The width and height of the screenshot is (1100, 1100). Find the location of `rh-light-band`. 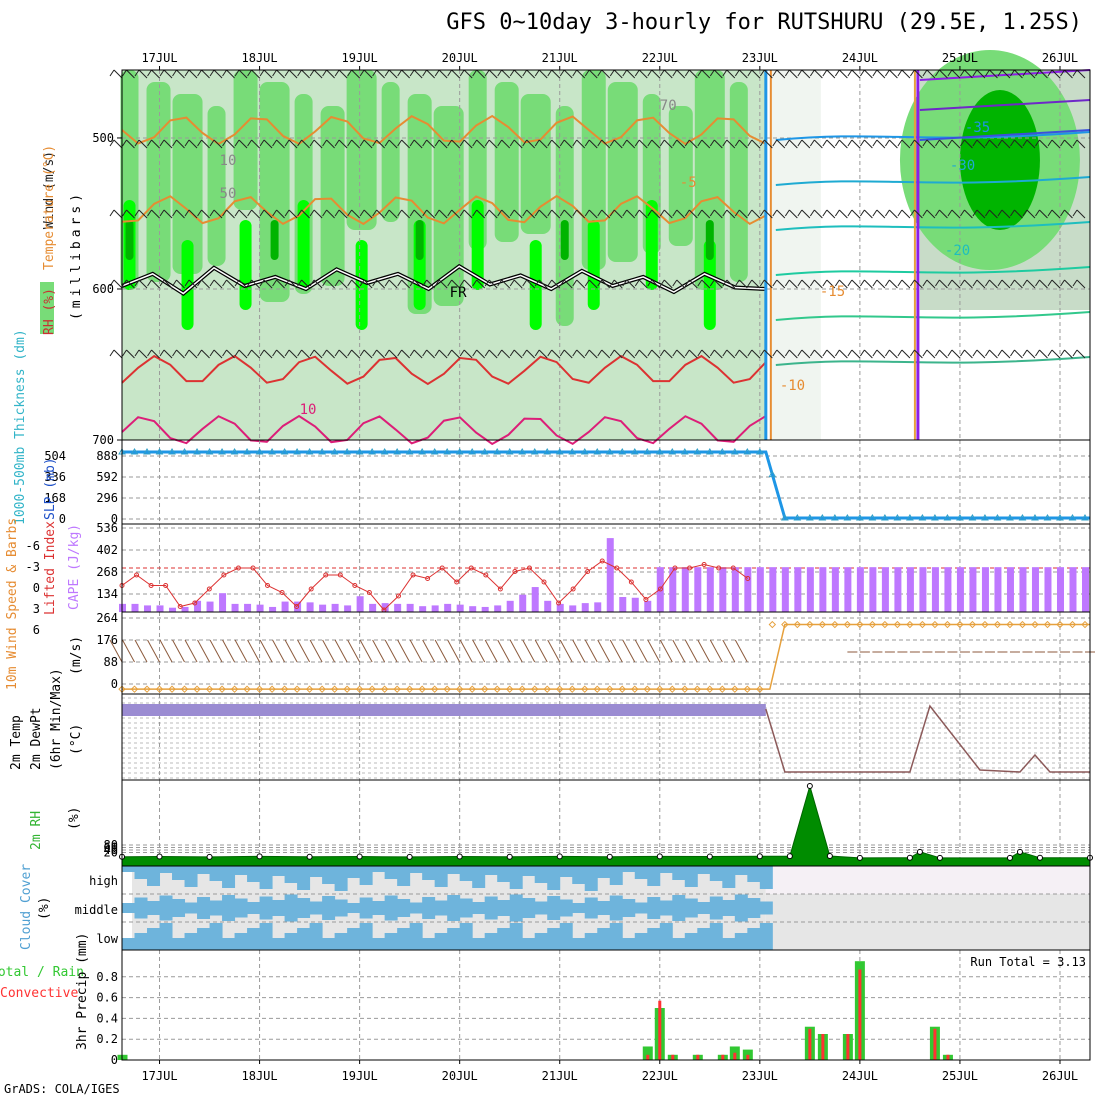

rh-light-band is located at coordinates (795, 255).